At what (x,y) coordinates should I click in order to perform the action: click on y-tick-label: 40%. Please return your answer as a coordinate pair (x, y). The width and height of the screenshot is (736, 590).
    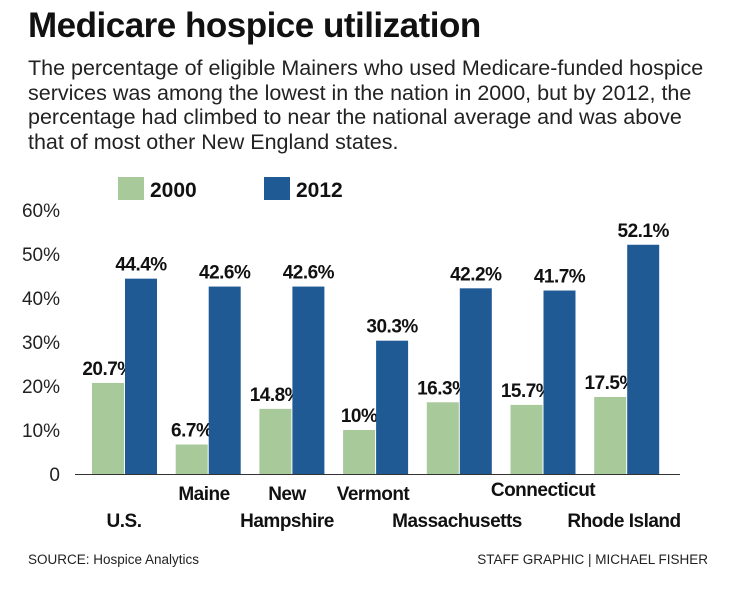
    Looking at the image, I should click on (41, 299).